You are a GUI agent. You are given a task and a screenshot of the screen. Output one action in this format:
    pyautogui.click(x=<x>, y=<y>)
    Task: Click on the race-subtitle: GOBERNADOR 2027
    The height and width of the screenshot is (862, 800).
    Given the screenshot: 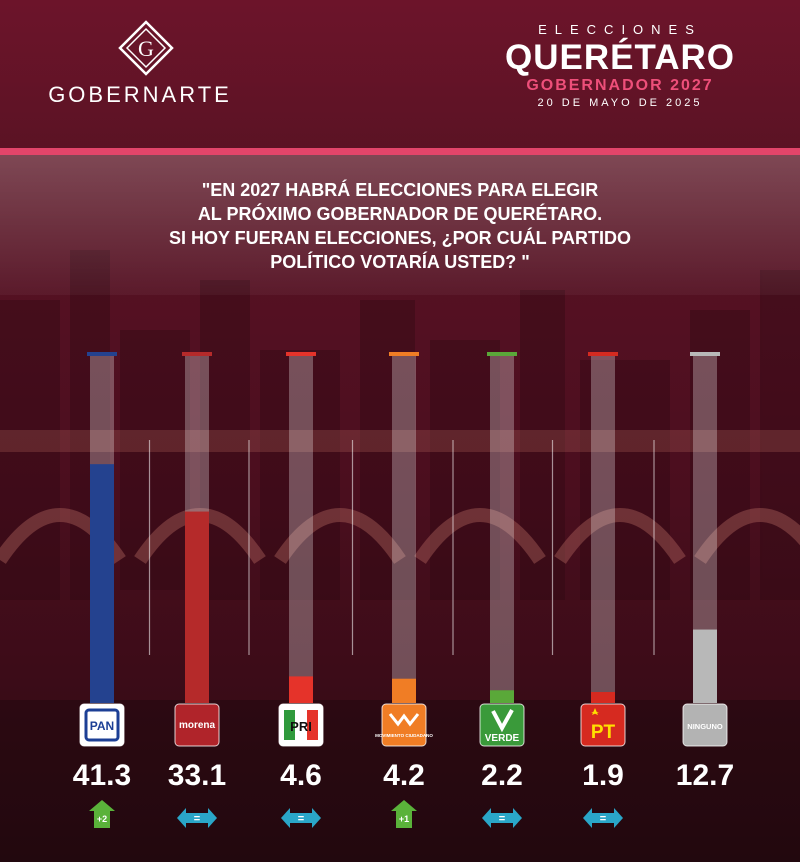 What is the action you would take?
    pyautogui.click(x=620, y=85)
    